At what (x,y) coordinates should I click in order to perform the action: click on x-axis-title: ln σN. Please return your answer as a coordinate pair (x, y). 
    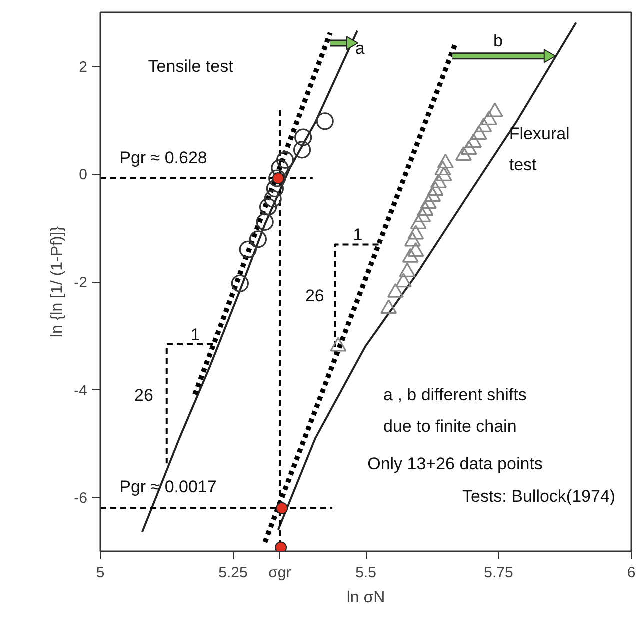
    Looking at the image, I should click on (366, 598).